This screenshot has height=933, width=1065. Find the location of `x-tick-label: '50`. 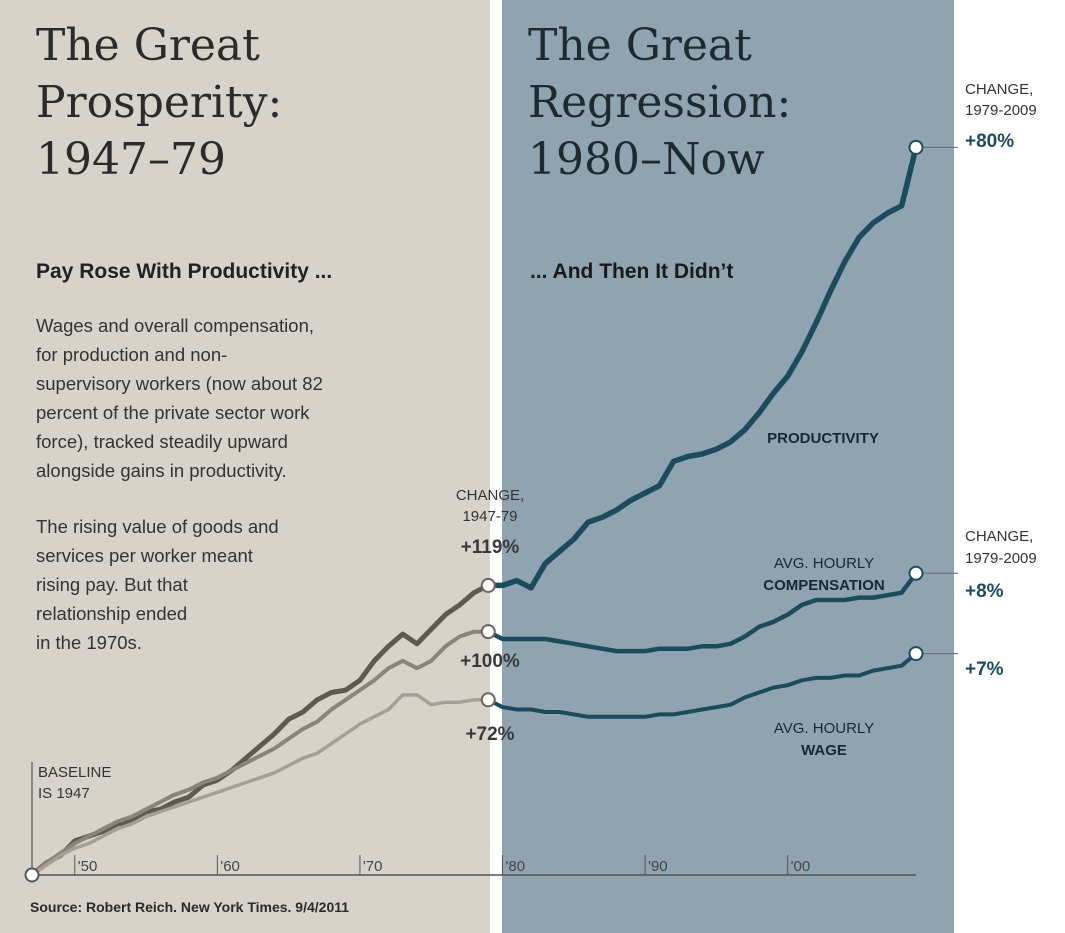

x-tick-label: '50 is located at coordinates (88, 866).